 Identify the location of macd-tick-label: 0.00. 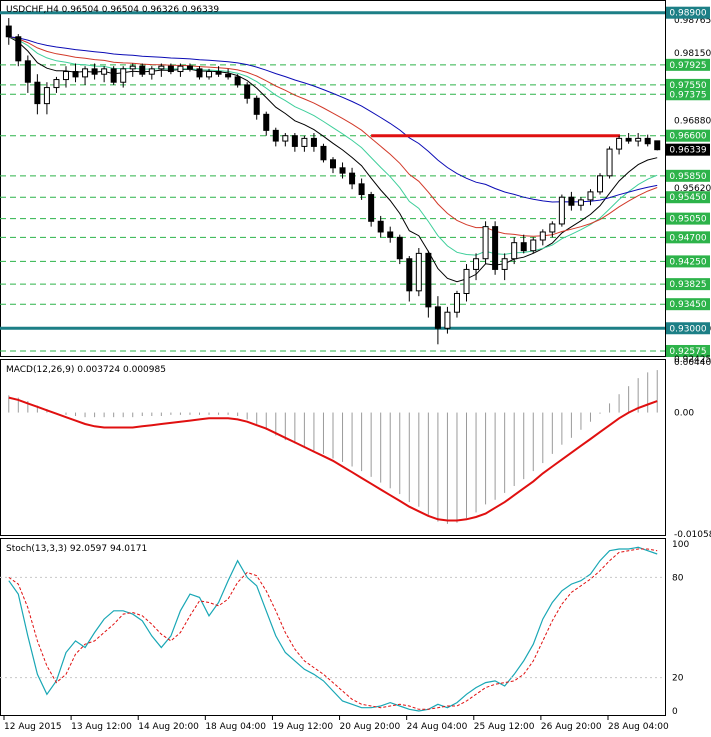
(684, 414).